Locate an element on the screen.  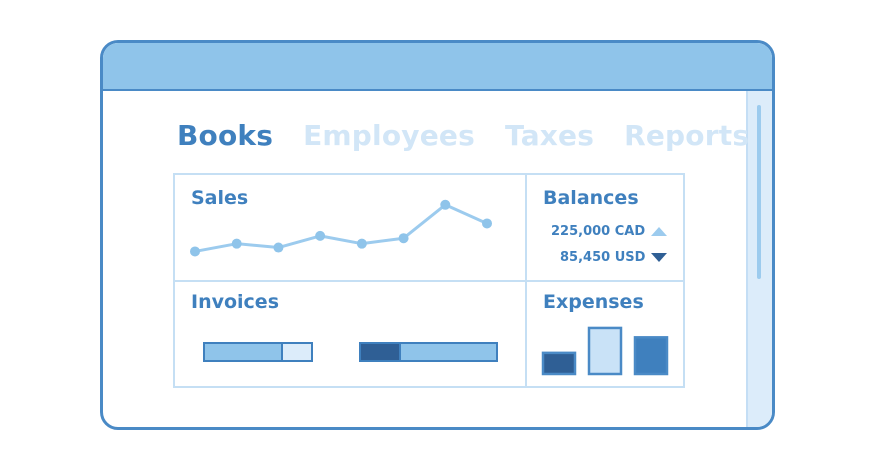
window-titlebar is located at coordinates (437, 67).